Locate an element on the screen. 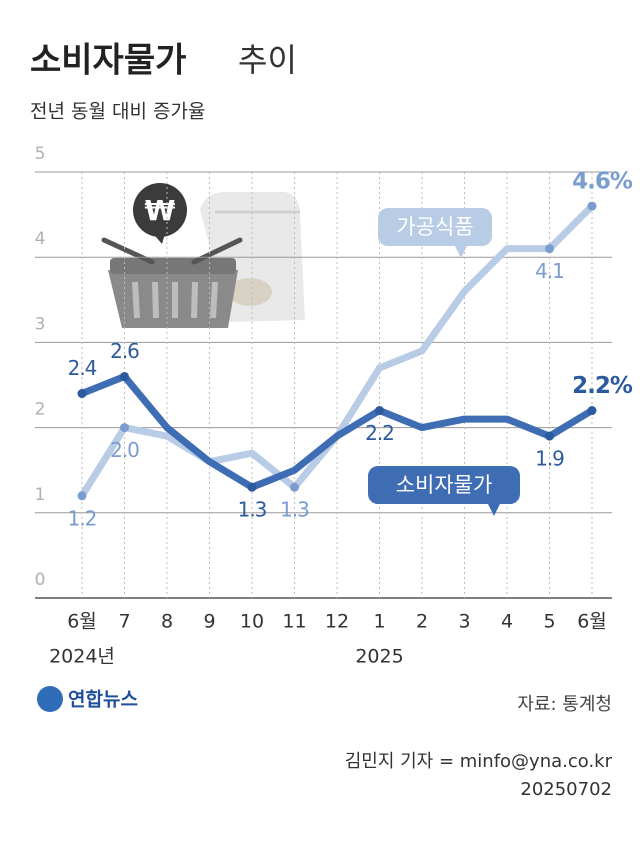  value-label: 1.9 is located at coordinates (549, 459).